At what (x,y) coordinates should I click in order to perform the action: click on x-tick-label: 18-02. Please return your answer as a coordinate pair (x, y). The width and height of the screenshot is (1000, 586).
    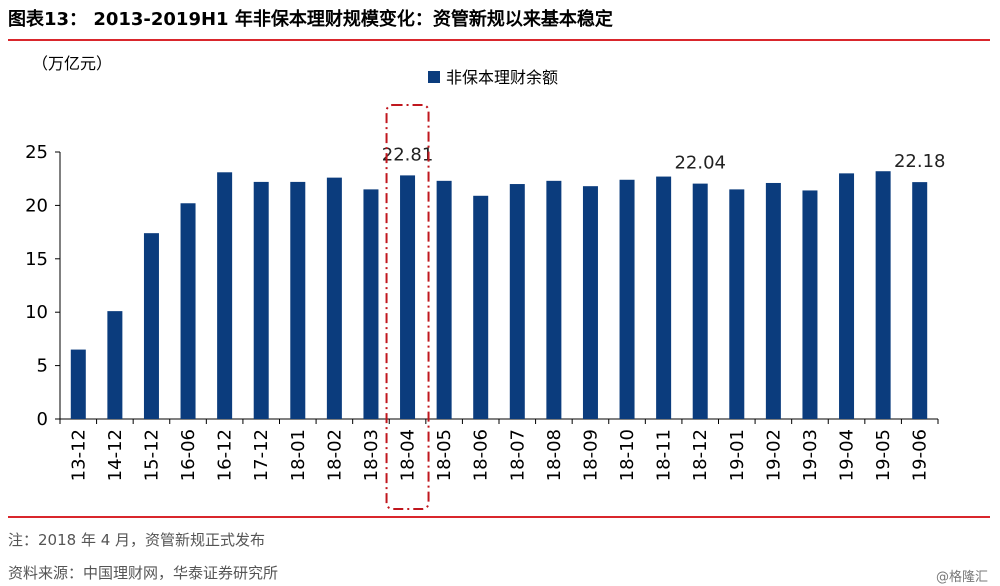
    Looking at the image, I should click on (334, 455).